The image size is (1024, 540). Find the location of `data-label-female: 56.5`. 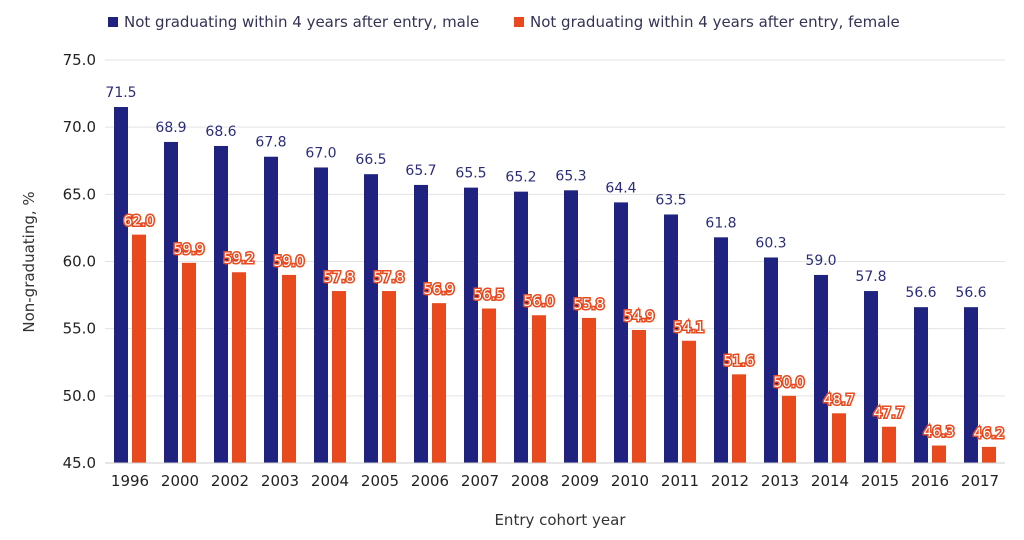

data-label-female: 56.5 is located at coordinates (488, 296).